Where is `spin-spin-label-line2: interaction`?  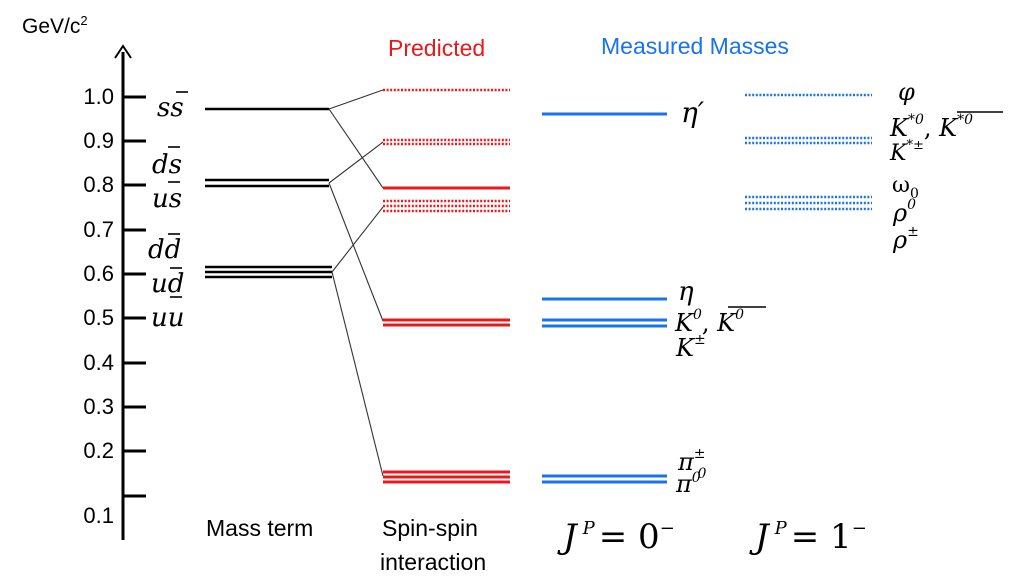 spin-spin-label-line2: interaction is located at coordinates (433, 562).